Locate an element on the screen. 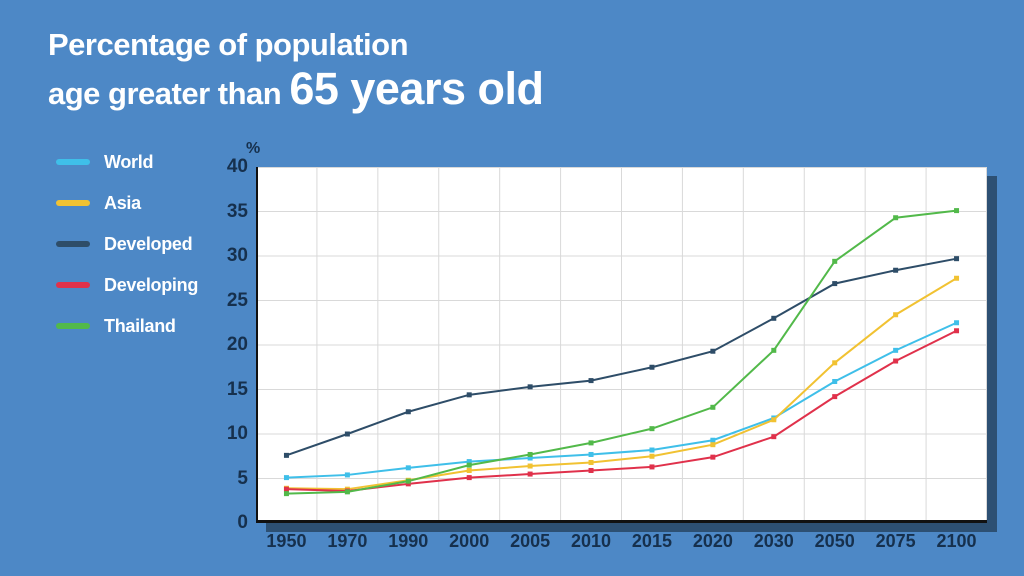  data-point-thailand-1950 is located at coordinates (286, 494).